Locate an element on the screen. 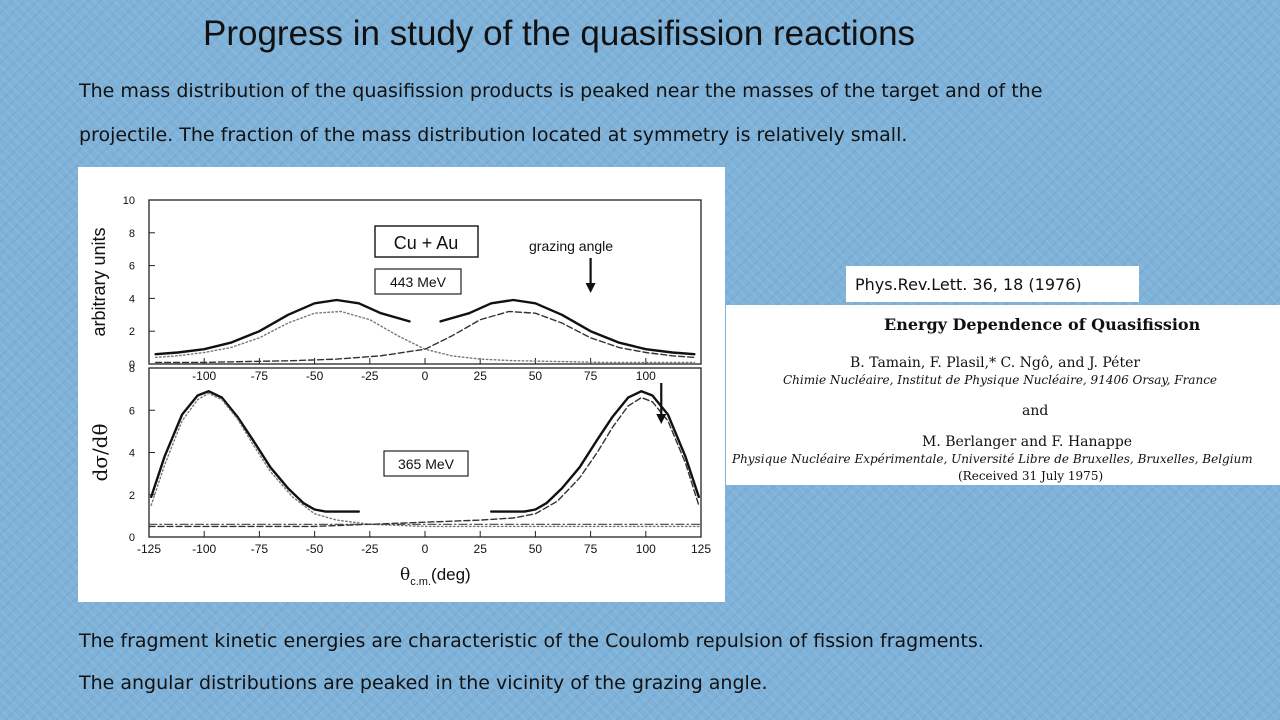 Image resolution: width=1280 pixels, height=720 pixels. paper-received: (Received 31 July 1975) is located at coordinates (1031, 476).